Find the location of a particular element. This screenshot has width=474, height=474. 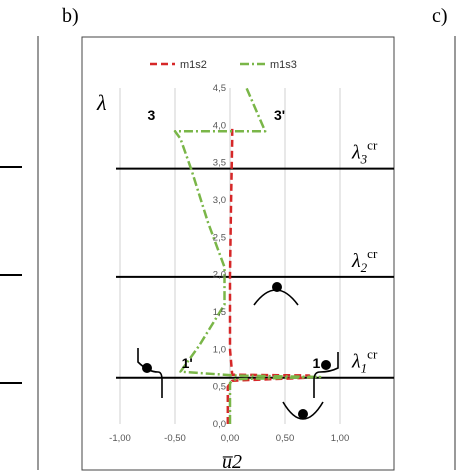

legend-label-m1s2: m1s2 is located at coordinates (193, 65).